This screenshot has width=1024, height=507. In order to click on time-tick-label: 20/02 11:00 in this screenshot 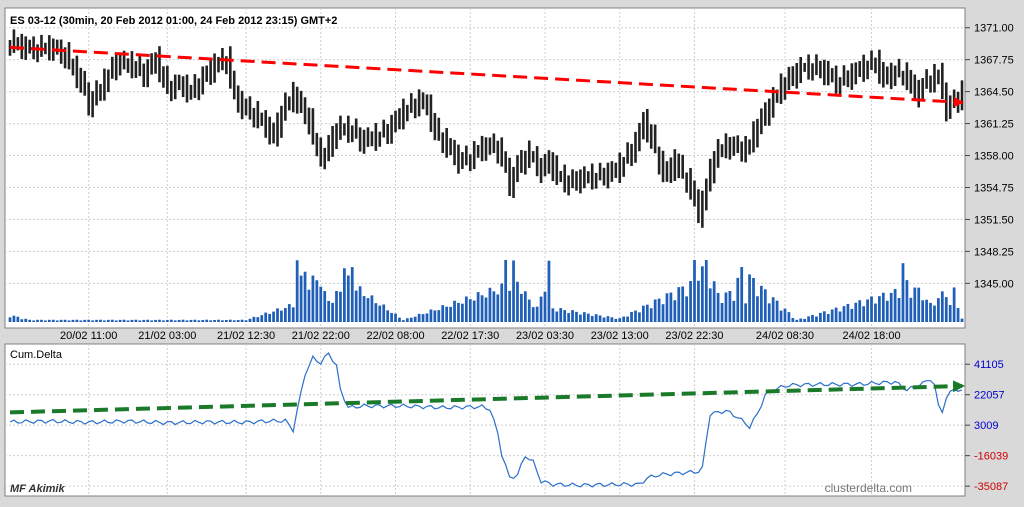, I will do `click(88, 336)`.